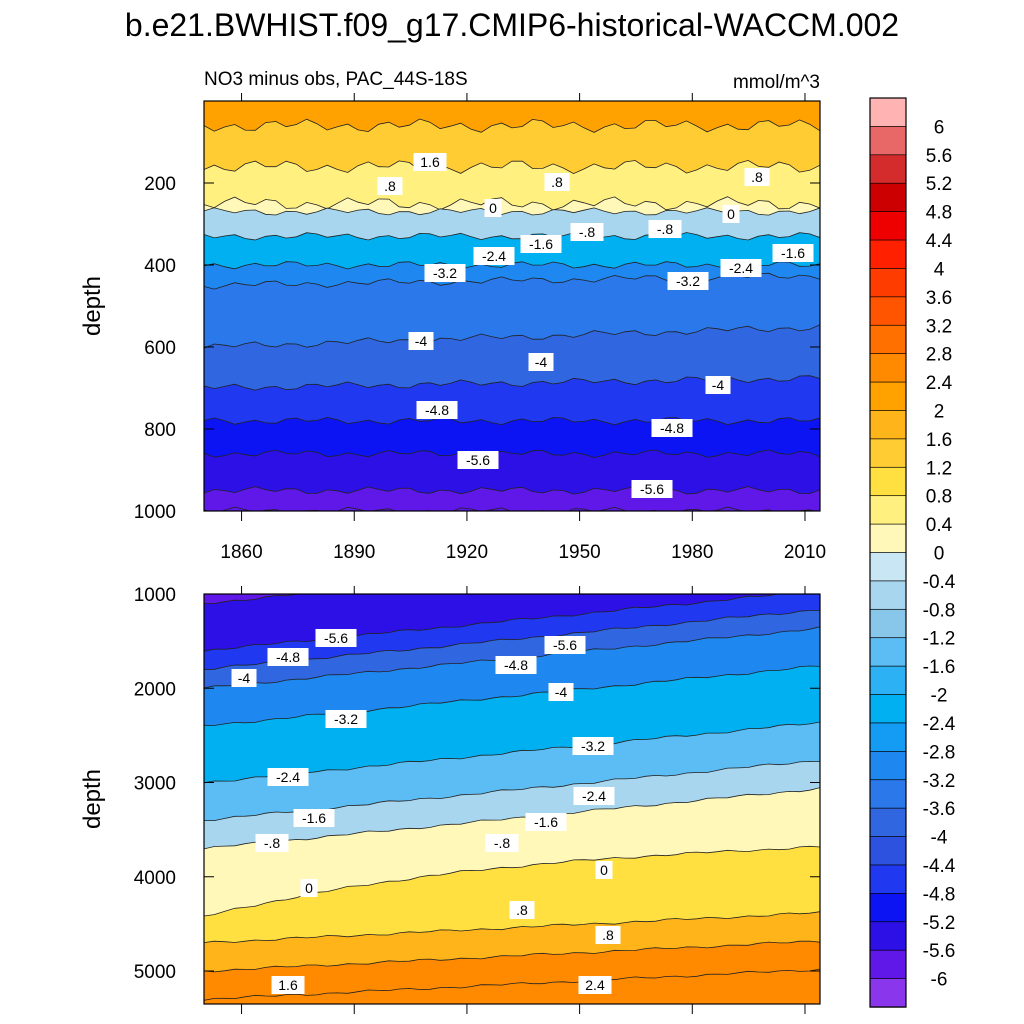 Image resolution: width=1024 pixels, height=1024 pixels. Describe the element at coordinates (939, 894) in the screenshot. I see `colorbar-label: -4.8` at that location.